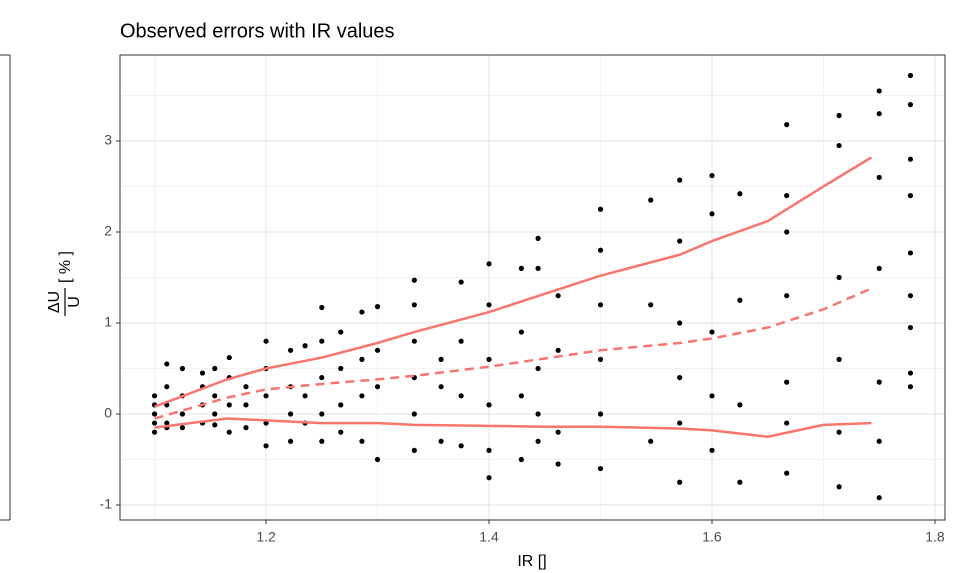 The width and height of the screenshot is (976, 573). What do you see at coordinates (74, 302) in the screenshot?
I see `y-label-denominator: U` at bounding box center [74, 302].